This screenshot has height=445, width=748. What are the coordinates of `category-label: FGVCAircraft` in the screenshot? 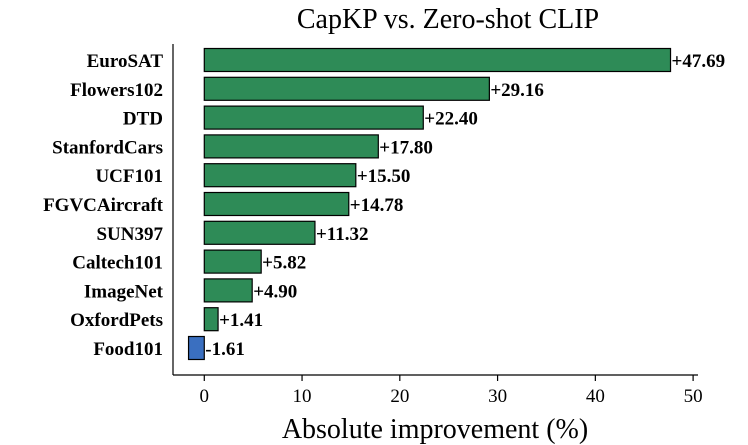 It's located at (103, 205).